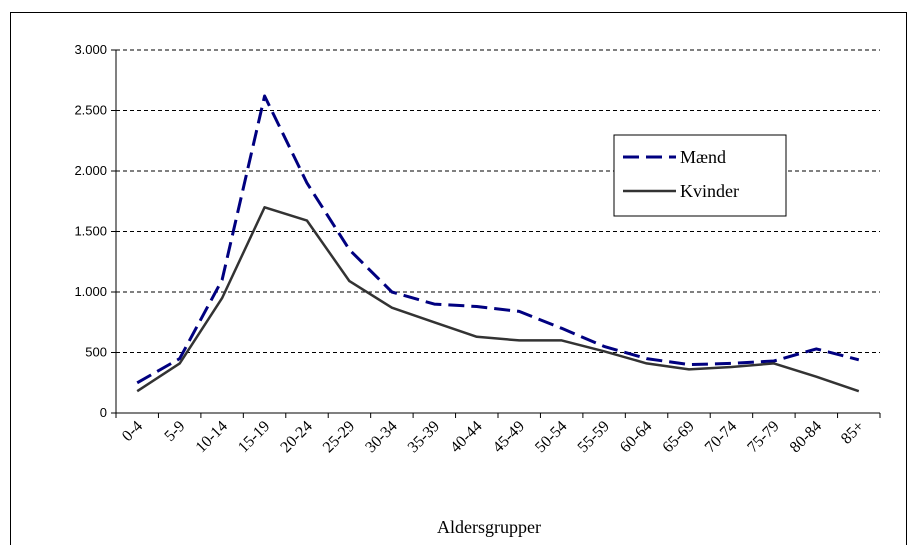  Describe the element at coordinates (424, 437) in the screenshot. I see `x-tick-label: 35-39` at that location.